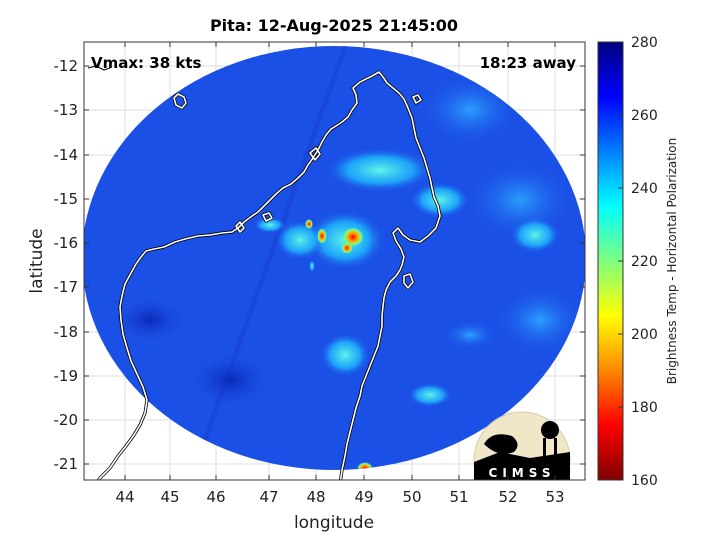 The image size is (720, 540). I want to click on y-axis-label: latitude, so click(37, 260).